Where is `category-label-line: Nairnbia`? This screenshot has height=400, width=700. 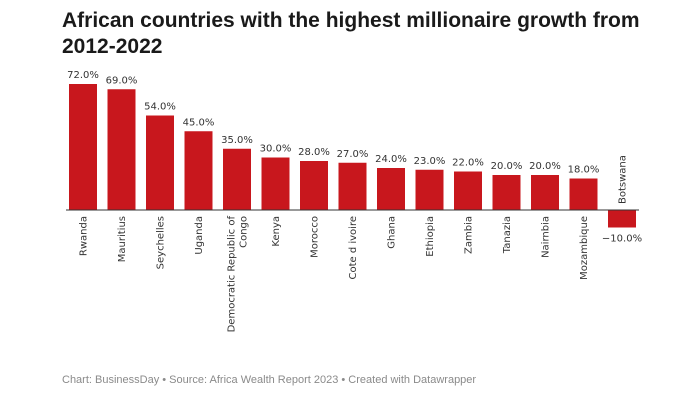 category-label-line: Nairnbia is located at coordinates (546, 237).